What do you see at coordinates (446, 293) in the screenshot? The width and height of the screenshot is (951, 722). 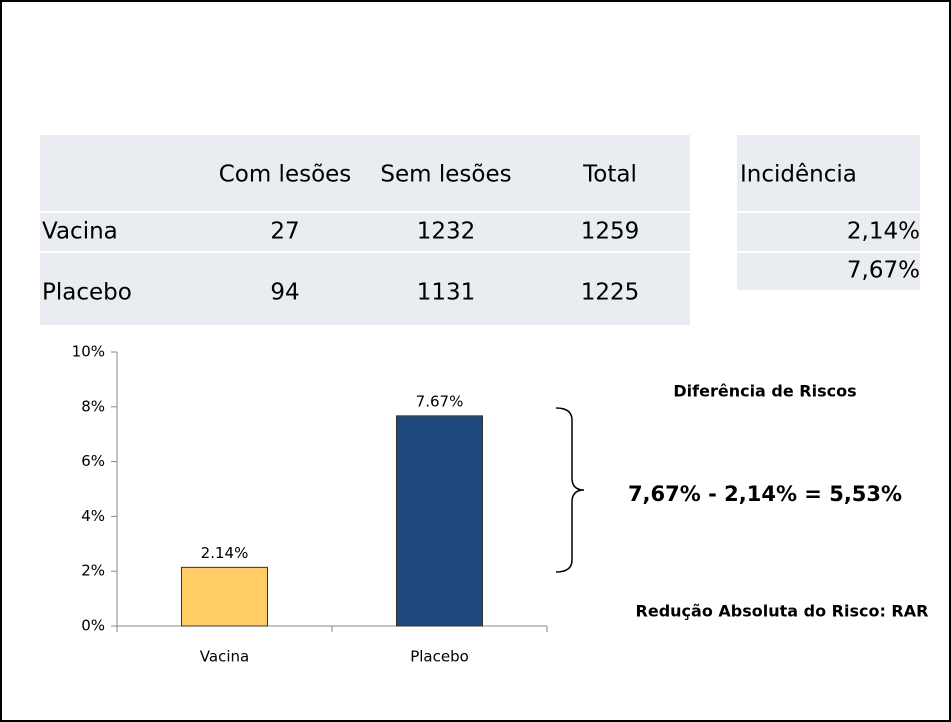 I see `table-cell: 1131` at bounding box center [446, 293].